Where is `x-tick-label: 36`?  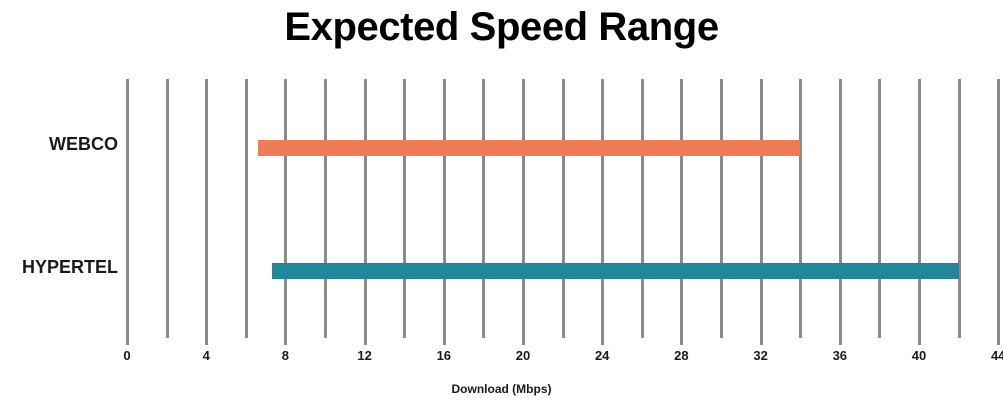 x-tick-label: 36 is located at coordinates (840, 355).